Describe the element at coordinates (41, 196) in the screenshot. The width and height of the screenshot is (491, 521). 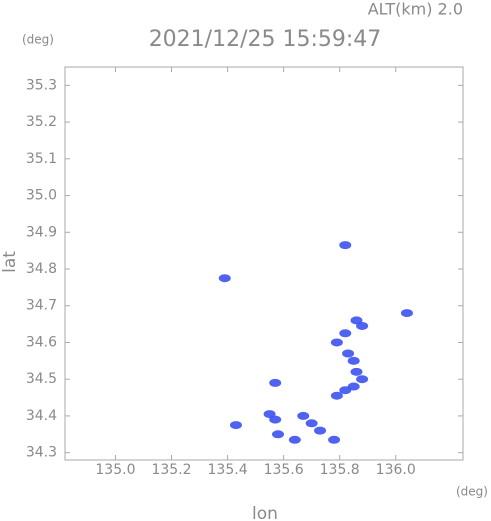
I see `y-tick-label: 35.0` at that location.